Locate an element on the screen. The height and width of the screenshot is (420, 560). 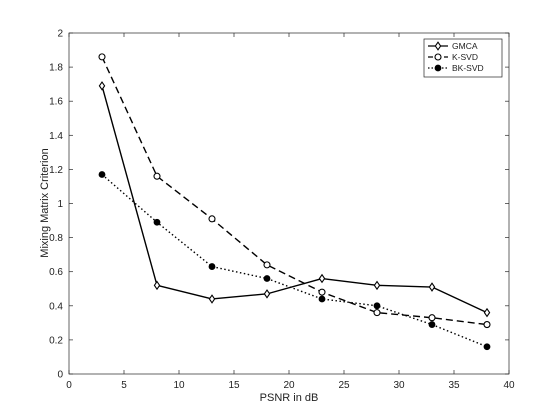
x-tick-label: 40 is located at coordinates (509, 385).